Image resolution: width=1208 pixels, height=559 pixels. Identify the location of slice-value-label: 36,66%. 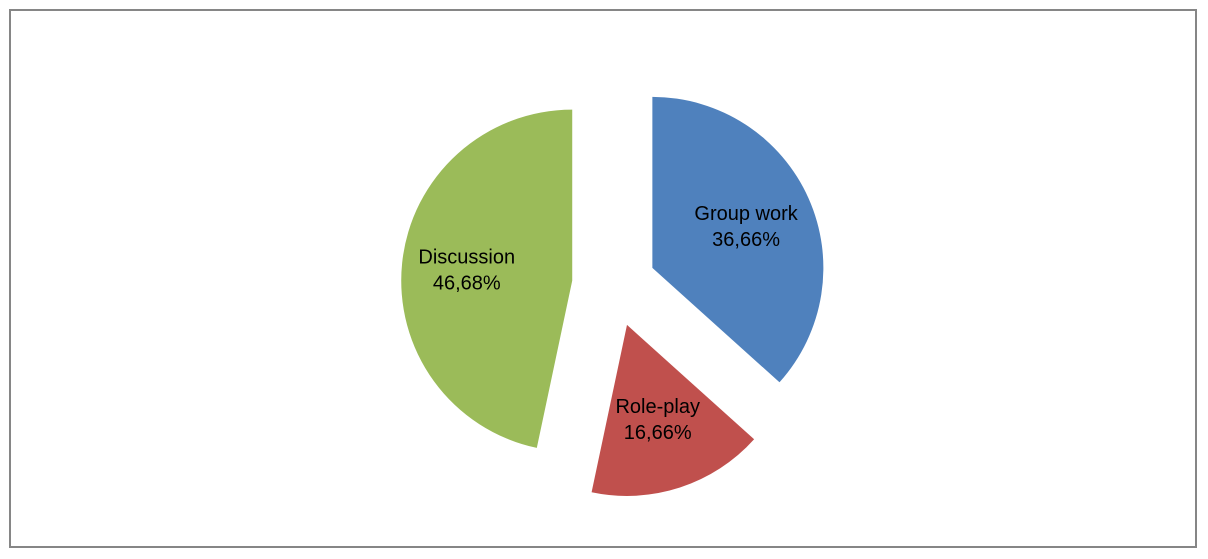
(746, 240).